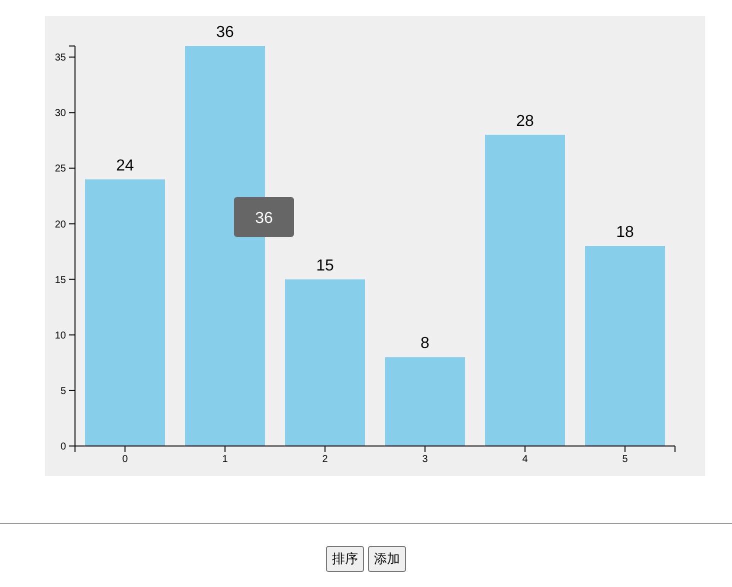  Describe the element at coordinates (225, 459) in the screenshot. I see `x-tick-label: 1` at that location.